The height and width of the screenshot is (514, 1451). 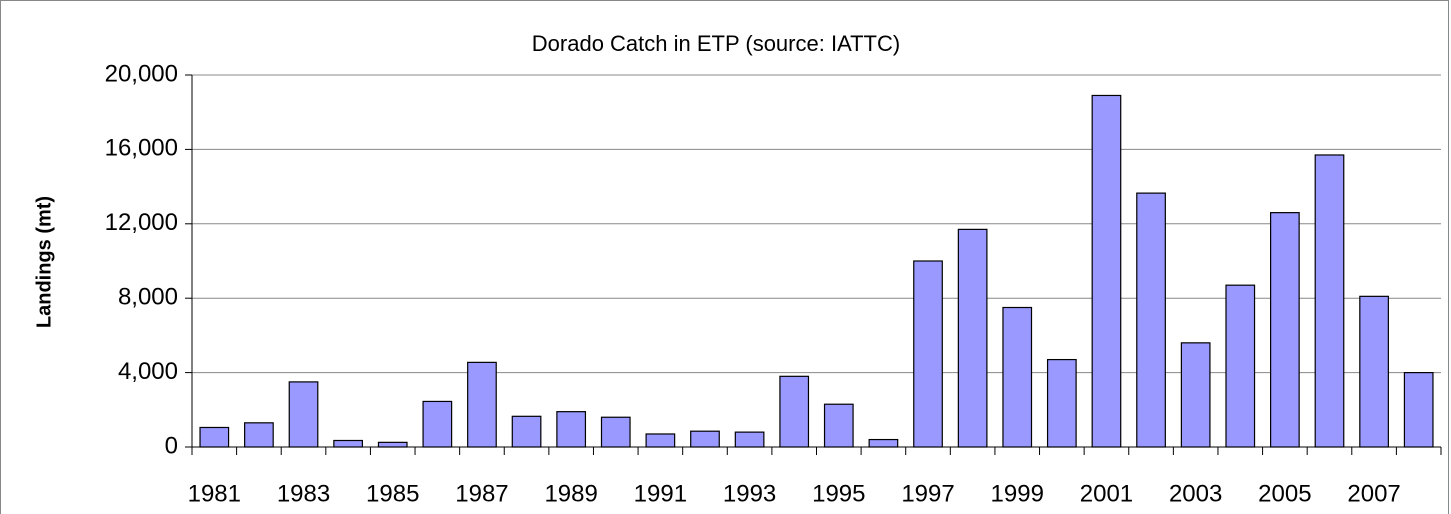 I want to click on y-tick-label: 4,000, so click(x=148, y=371).